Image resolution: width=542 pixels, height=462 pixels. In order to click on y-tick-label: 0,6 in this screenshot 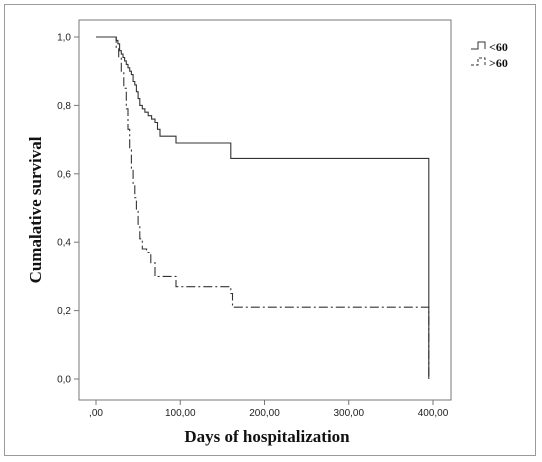, I will do `click(64, 174)`.